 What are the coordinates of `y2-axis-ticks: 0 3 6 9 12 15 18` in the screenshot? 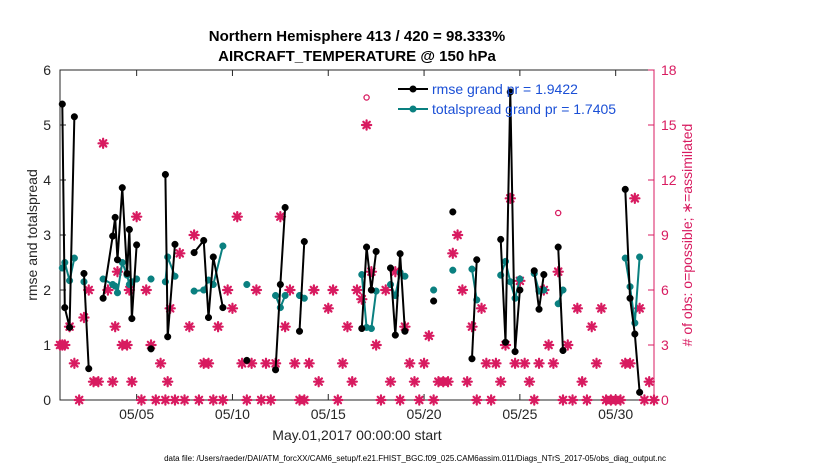 It's located at (662, 235).